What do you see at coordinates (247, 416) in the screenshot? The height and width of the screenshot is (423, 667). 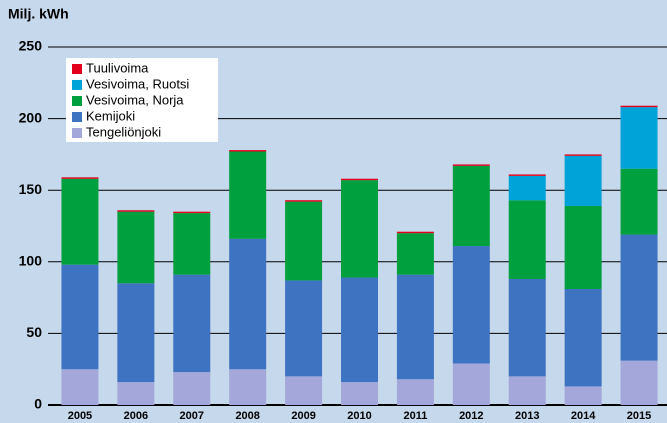 I see `x-tick-label: 2008` at bounding box center [247, 416].